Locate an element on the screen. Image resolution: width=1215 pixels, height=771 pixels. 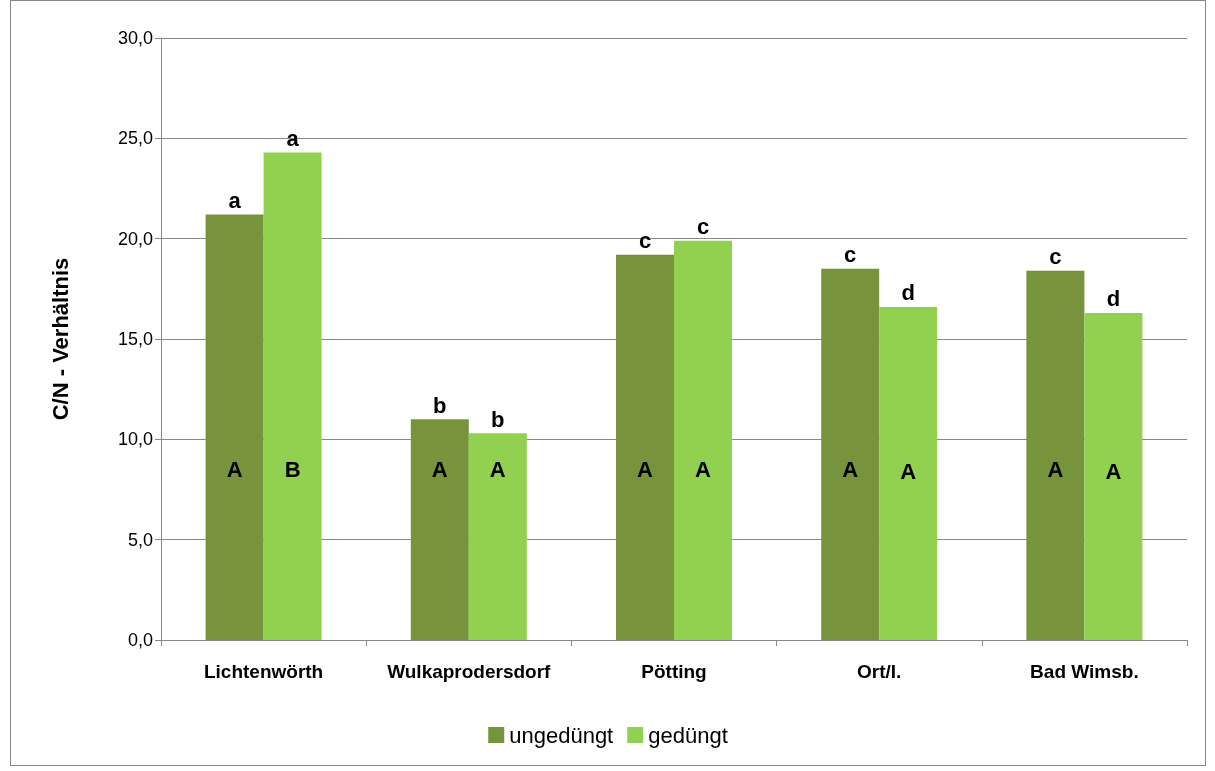
y-tick-label: 10,0 is located at coordinates (135, 439).